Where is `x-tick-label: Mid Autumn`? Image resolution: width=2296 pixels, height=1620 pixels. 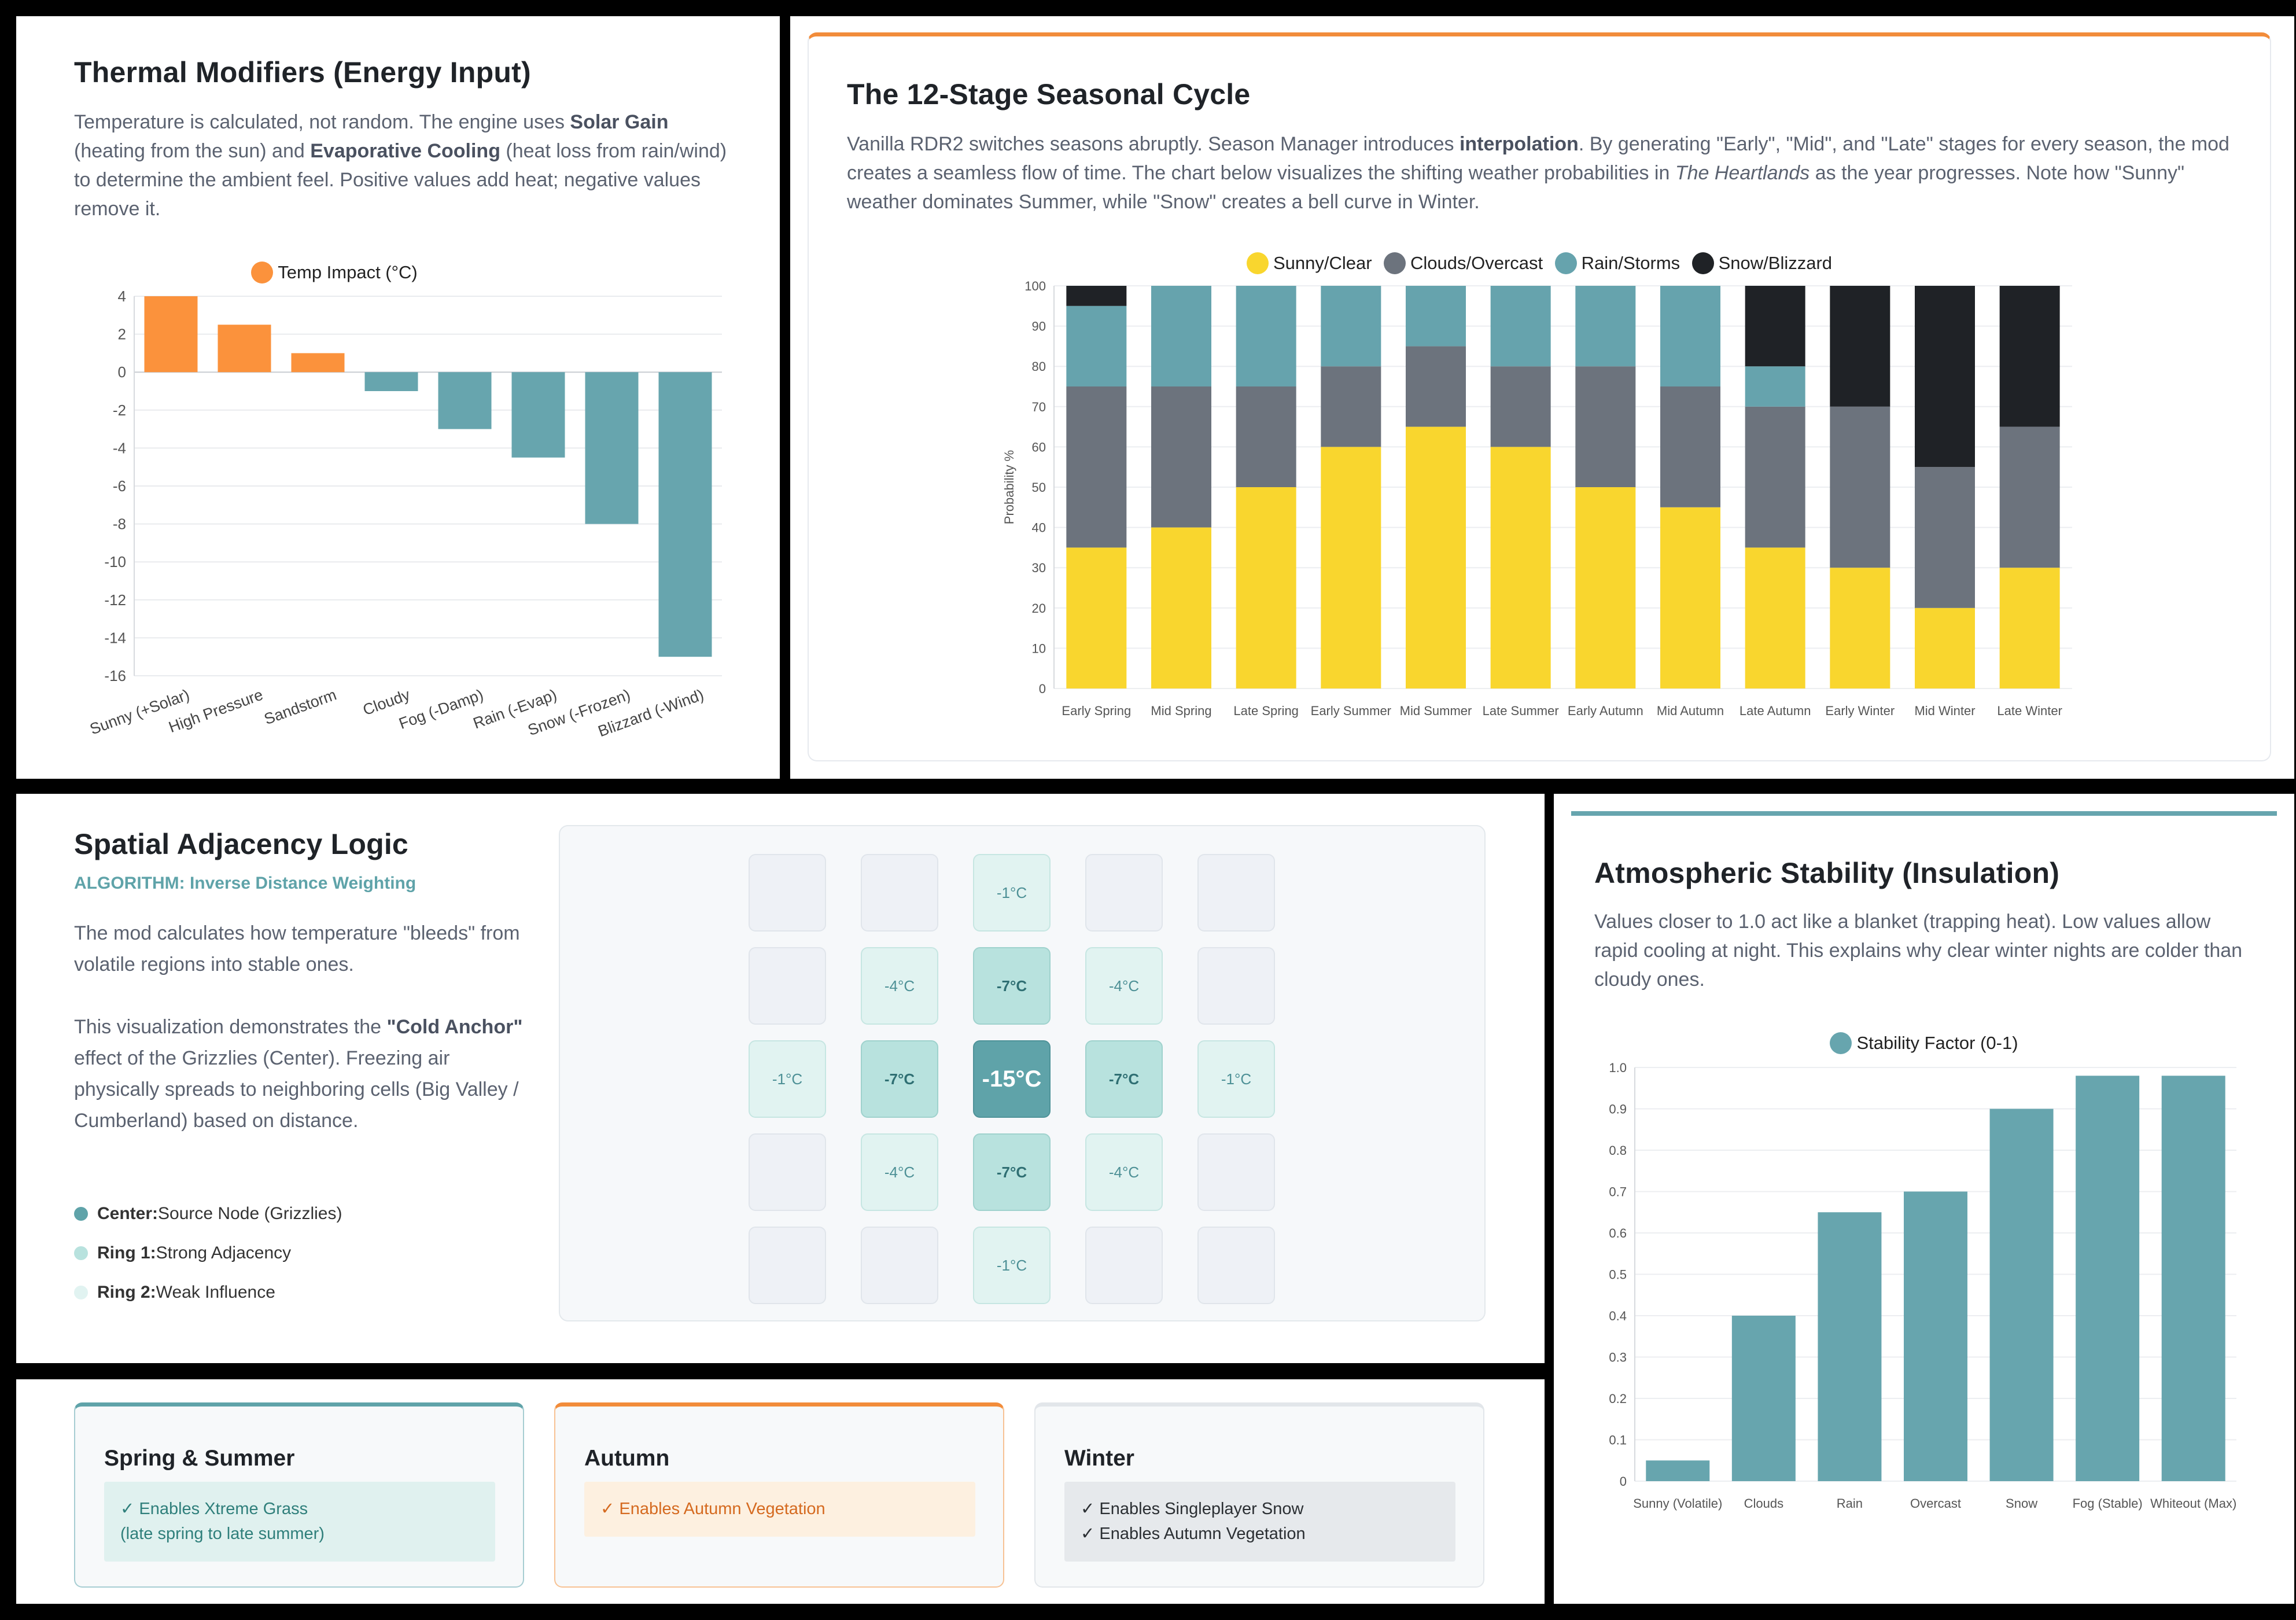 x-tick-label: Mid Autumn is located at coordinates (1690, 711).